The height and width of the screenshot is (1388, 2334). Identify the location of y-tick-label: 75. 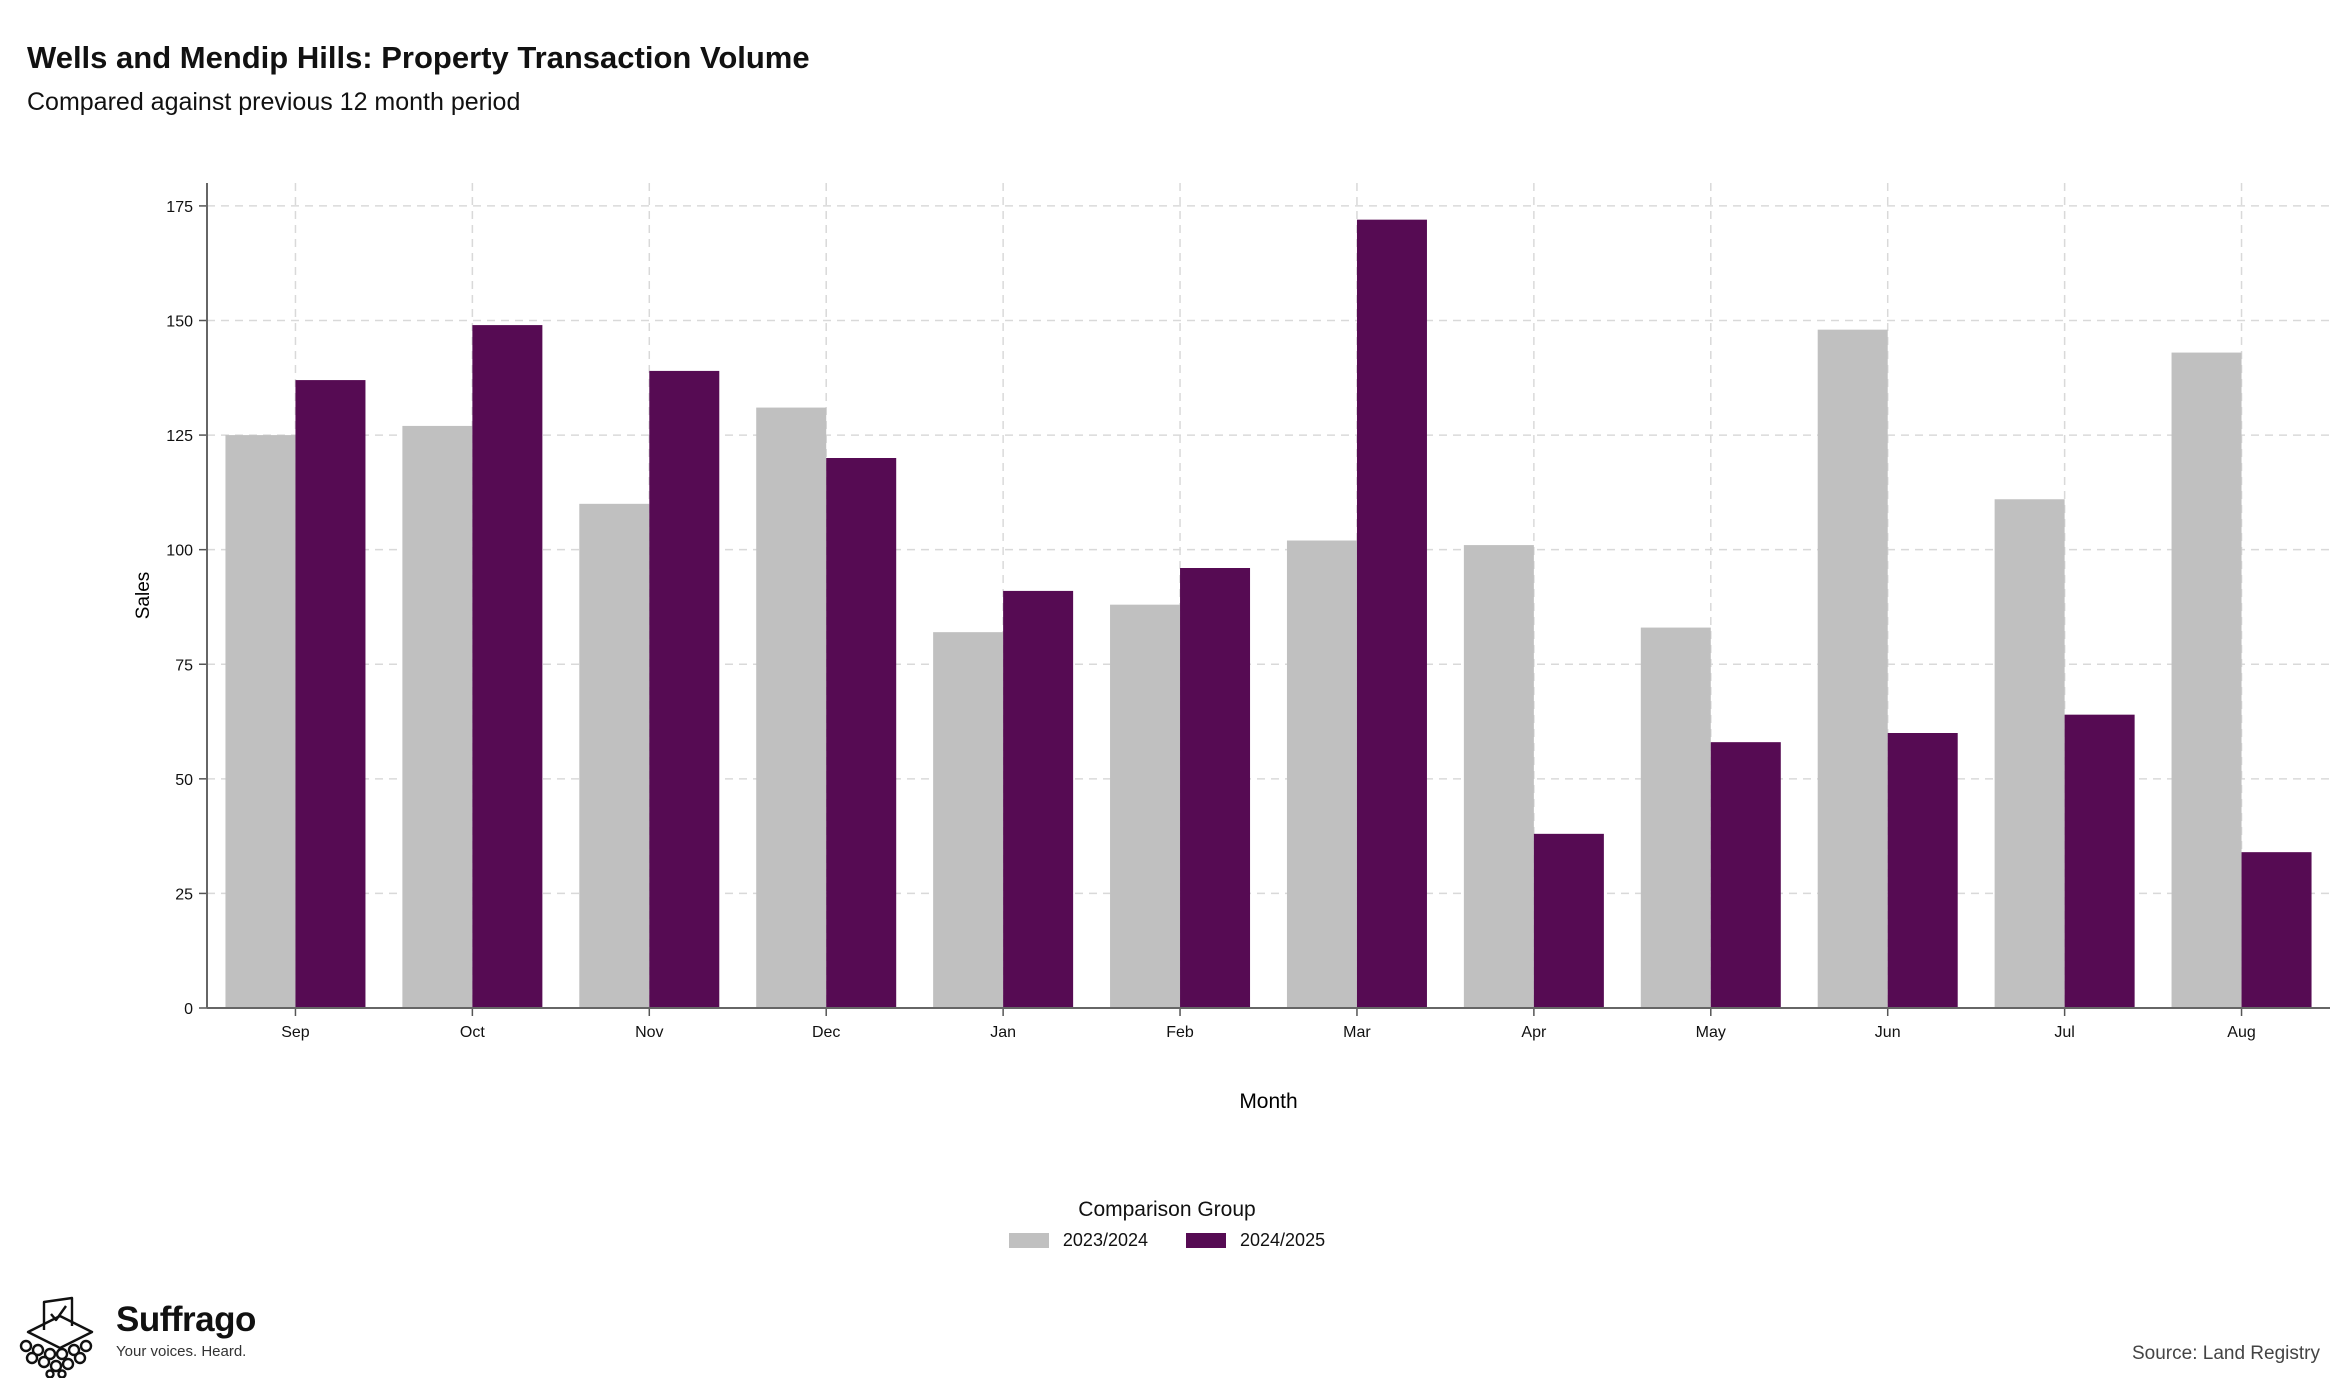
(184, 665).